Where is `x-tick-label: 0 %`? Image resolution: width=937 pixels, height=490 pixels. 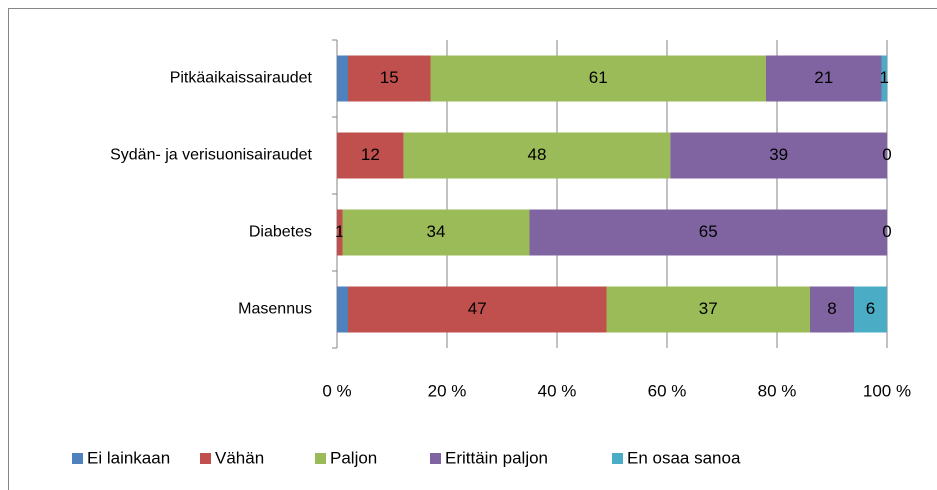
x-tick-label: 0 % is located at coordinates (336, 390).